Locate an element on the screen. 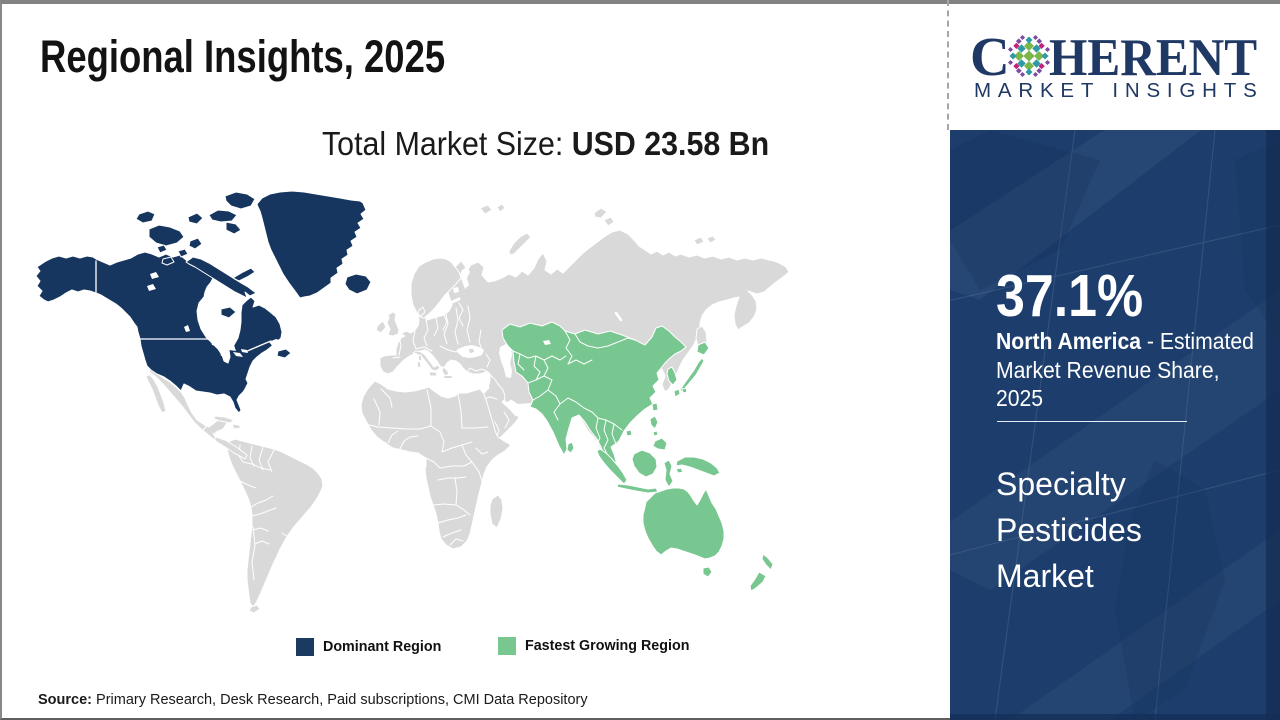  svg-text: HERENT is located at coordinates (1153, 57).